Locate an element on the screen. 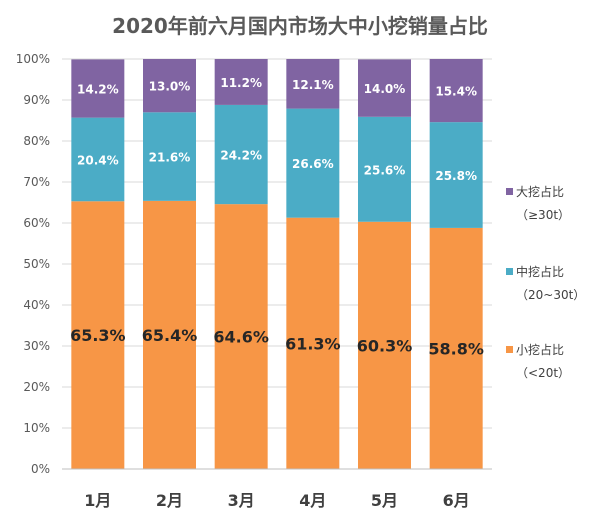 This screenshot has height=529, width=600. y-tick-label: 80% is located at coordinates (36, 141).